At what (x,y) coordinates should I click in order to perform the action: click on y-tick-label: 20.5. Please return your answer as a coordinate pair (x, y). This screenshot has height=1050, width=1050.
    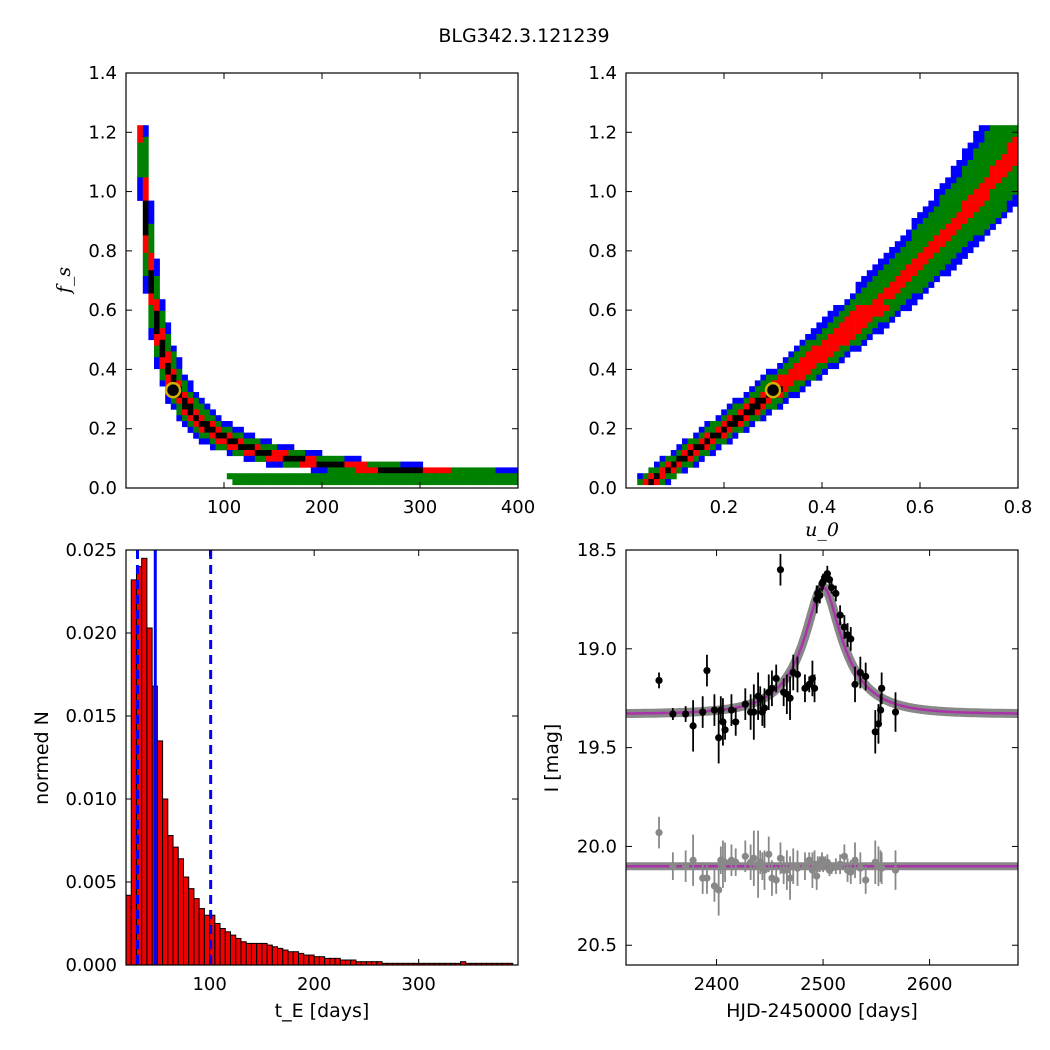
    Looking at the image, I should click on (597, 945).